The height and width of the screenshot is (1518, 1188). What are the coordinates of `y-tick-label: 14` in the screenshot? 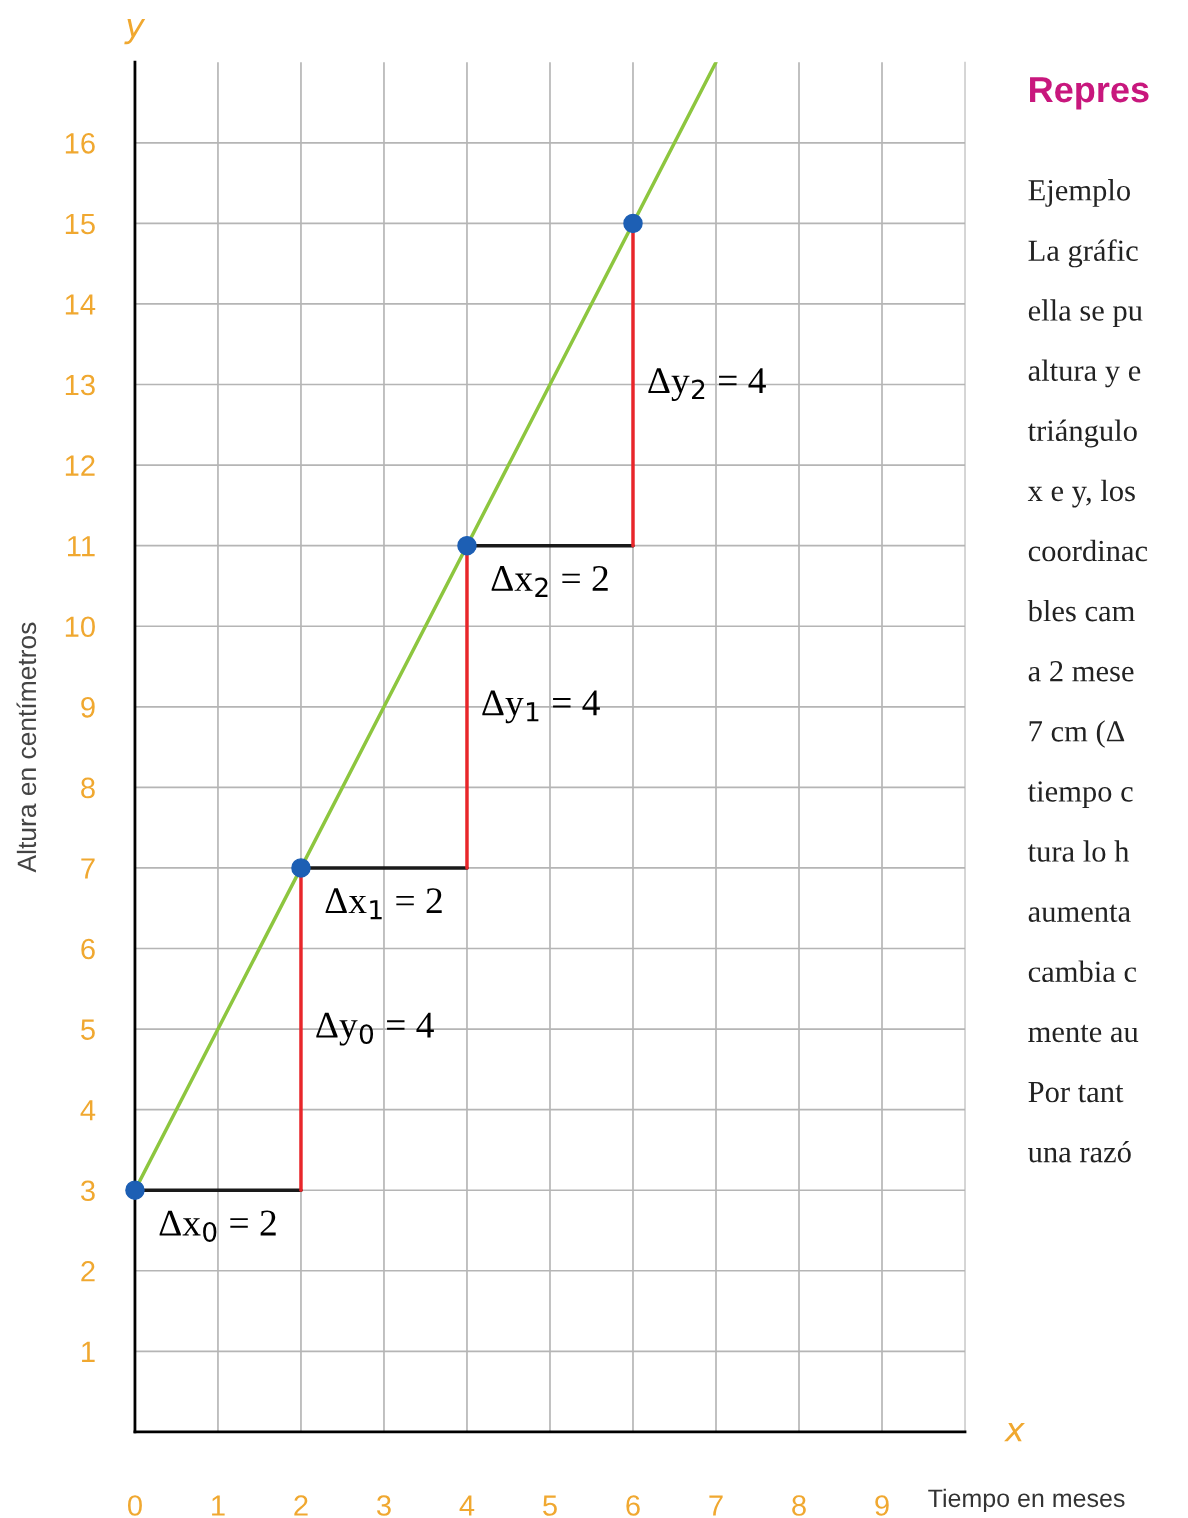 It's located at (80, 304).